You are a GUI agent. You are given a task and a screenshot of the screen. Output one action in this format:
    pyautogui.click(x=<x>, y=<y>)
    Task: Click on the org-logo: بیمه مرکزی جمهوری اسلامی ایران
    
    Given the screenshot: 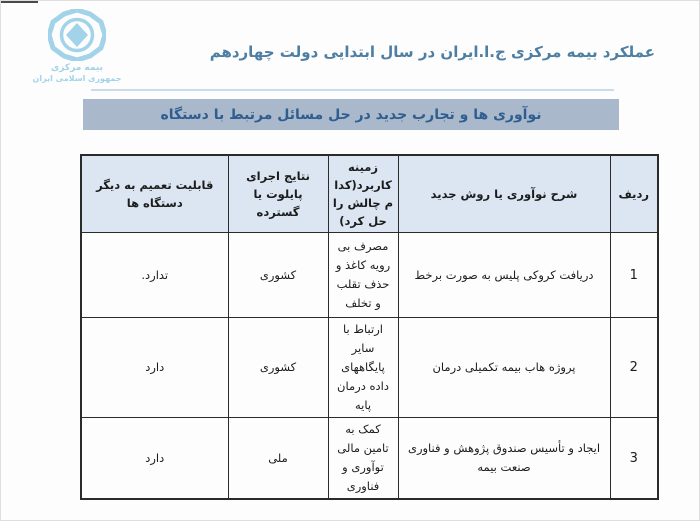 What is the action you would take?
    pyautogui.click(x=77, y=46)
    